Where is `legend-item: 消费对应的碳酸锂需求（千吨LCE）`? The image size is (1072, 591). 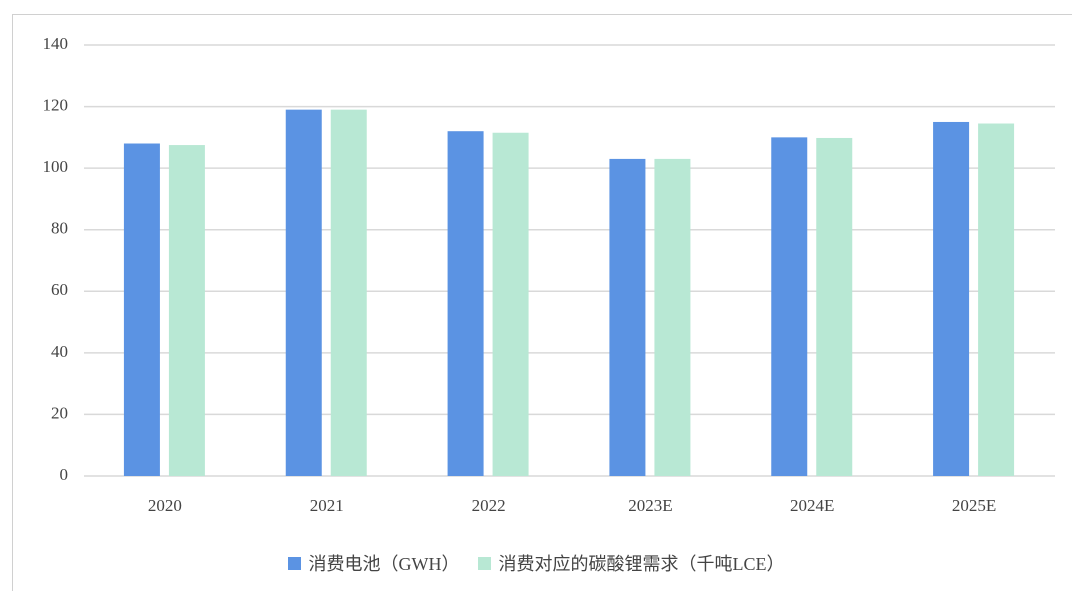 legend-item: 消费对应的碳酸锂需求（千吨LCE） is located at coordinates (631, 563).